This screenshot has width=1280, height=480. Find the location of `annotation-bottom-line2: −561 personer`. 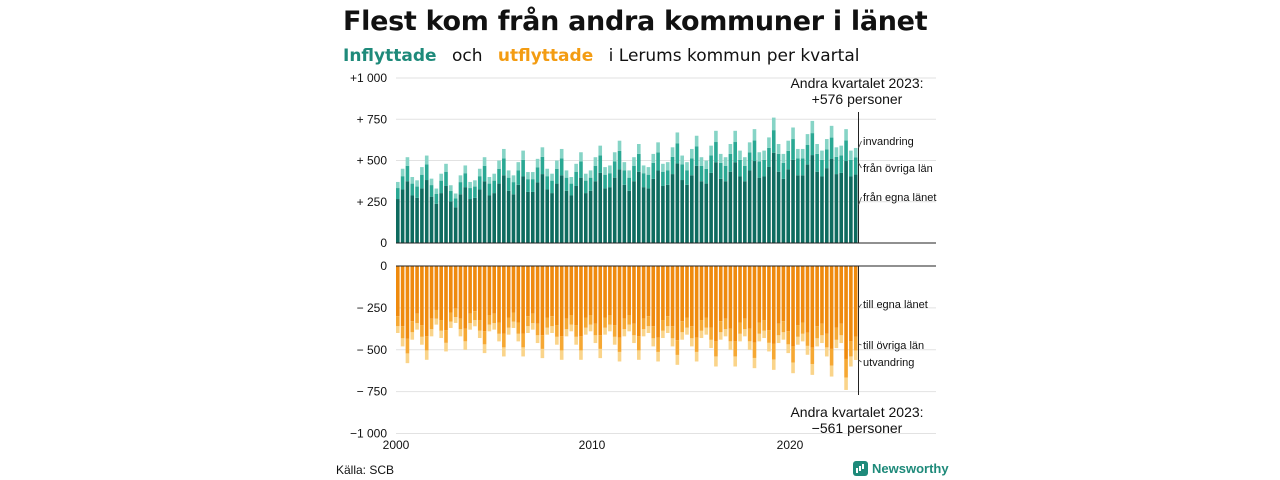

annotation-bottom-line2: −561 personer is located at coordinates (857, 428).